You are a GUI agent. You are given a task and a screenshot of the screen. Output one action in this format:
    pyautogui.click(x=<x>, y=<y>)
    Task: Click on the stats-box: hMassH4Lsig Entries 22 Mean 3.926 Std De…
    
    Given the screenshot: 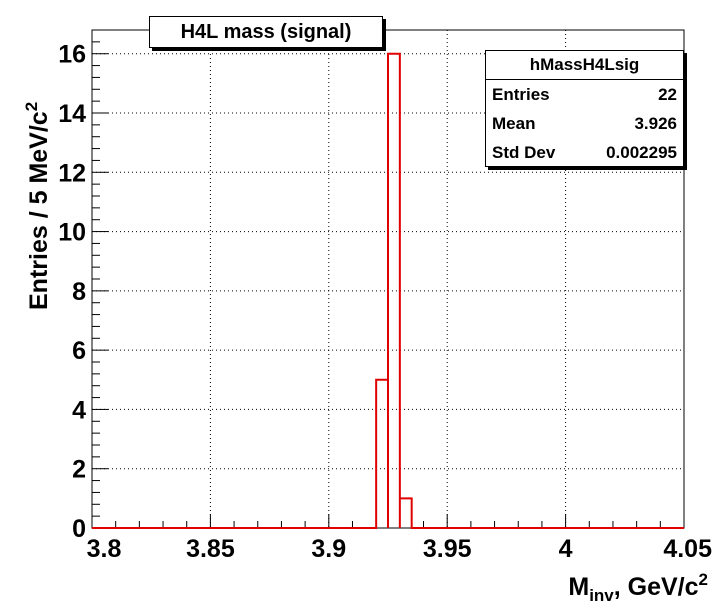 What is the action you would take?
    pyautogui.click(x=584, y=108)
    